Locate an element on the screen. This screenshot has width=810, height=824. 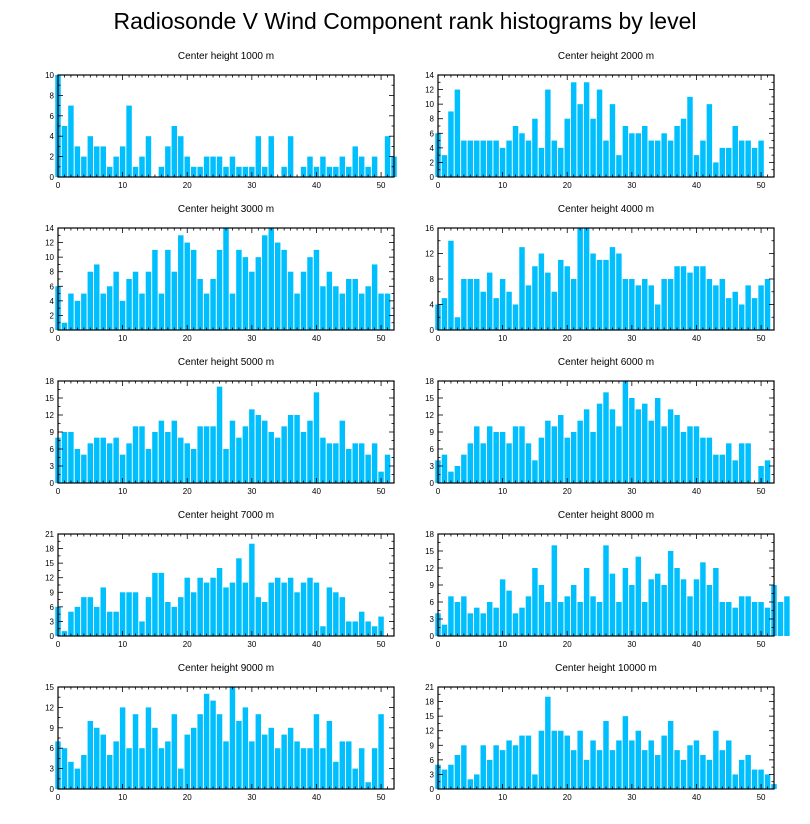
y-tick-label: 18 is located at coordinates (429, 381).